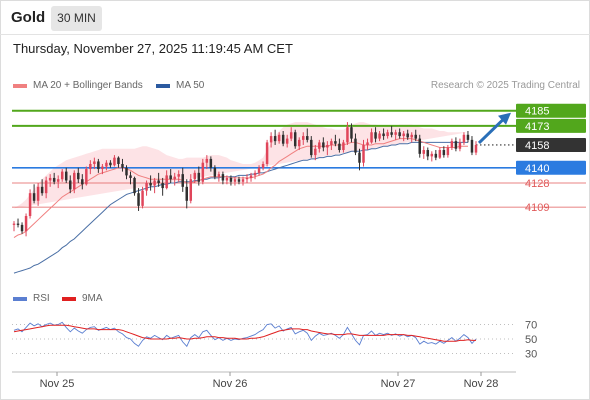  Describe the element at coordinates (92, 298) in the screenshot. I see `rsi-ma-label: 9MA` at that location.